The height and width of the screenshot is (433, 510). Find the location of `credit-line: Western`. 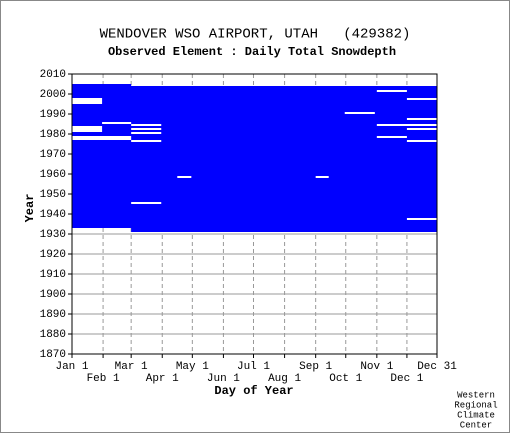

credit-line: Western is located at coordinates (476, 395).